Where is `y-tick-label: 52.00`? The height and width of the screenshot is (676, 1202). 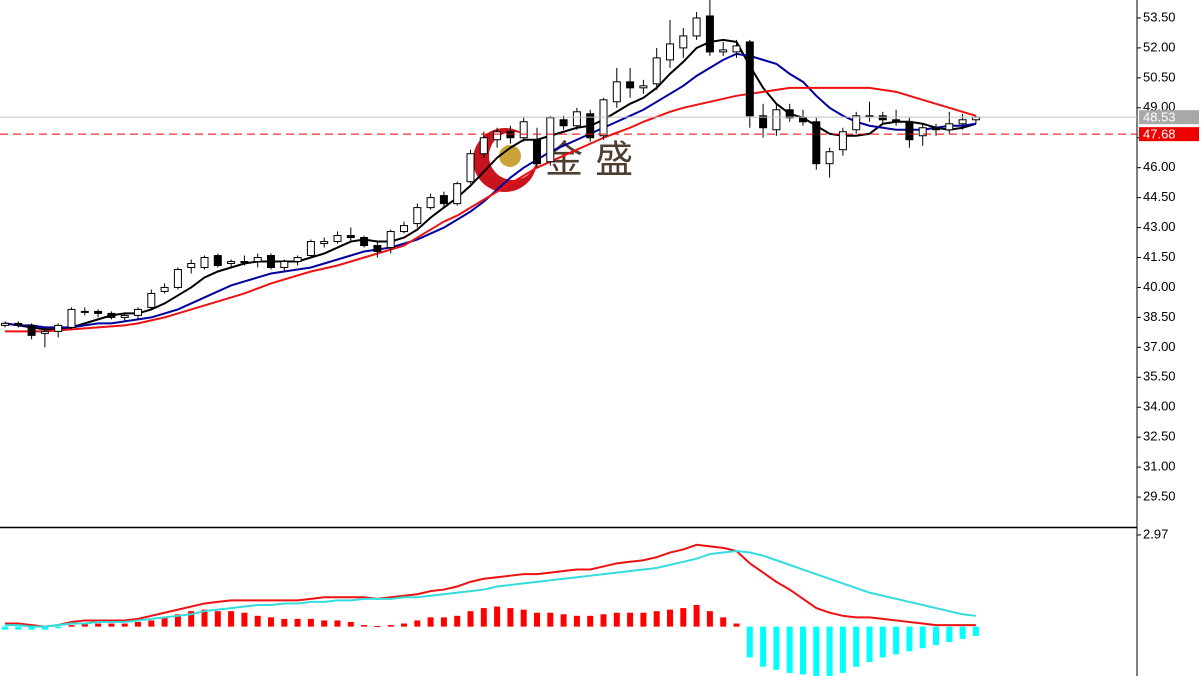
y-tick-label: 52.00 is located at coordinates (1159, 46).